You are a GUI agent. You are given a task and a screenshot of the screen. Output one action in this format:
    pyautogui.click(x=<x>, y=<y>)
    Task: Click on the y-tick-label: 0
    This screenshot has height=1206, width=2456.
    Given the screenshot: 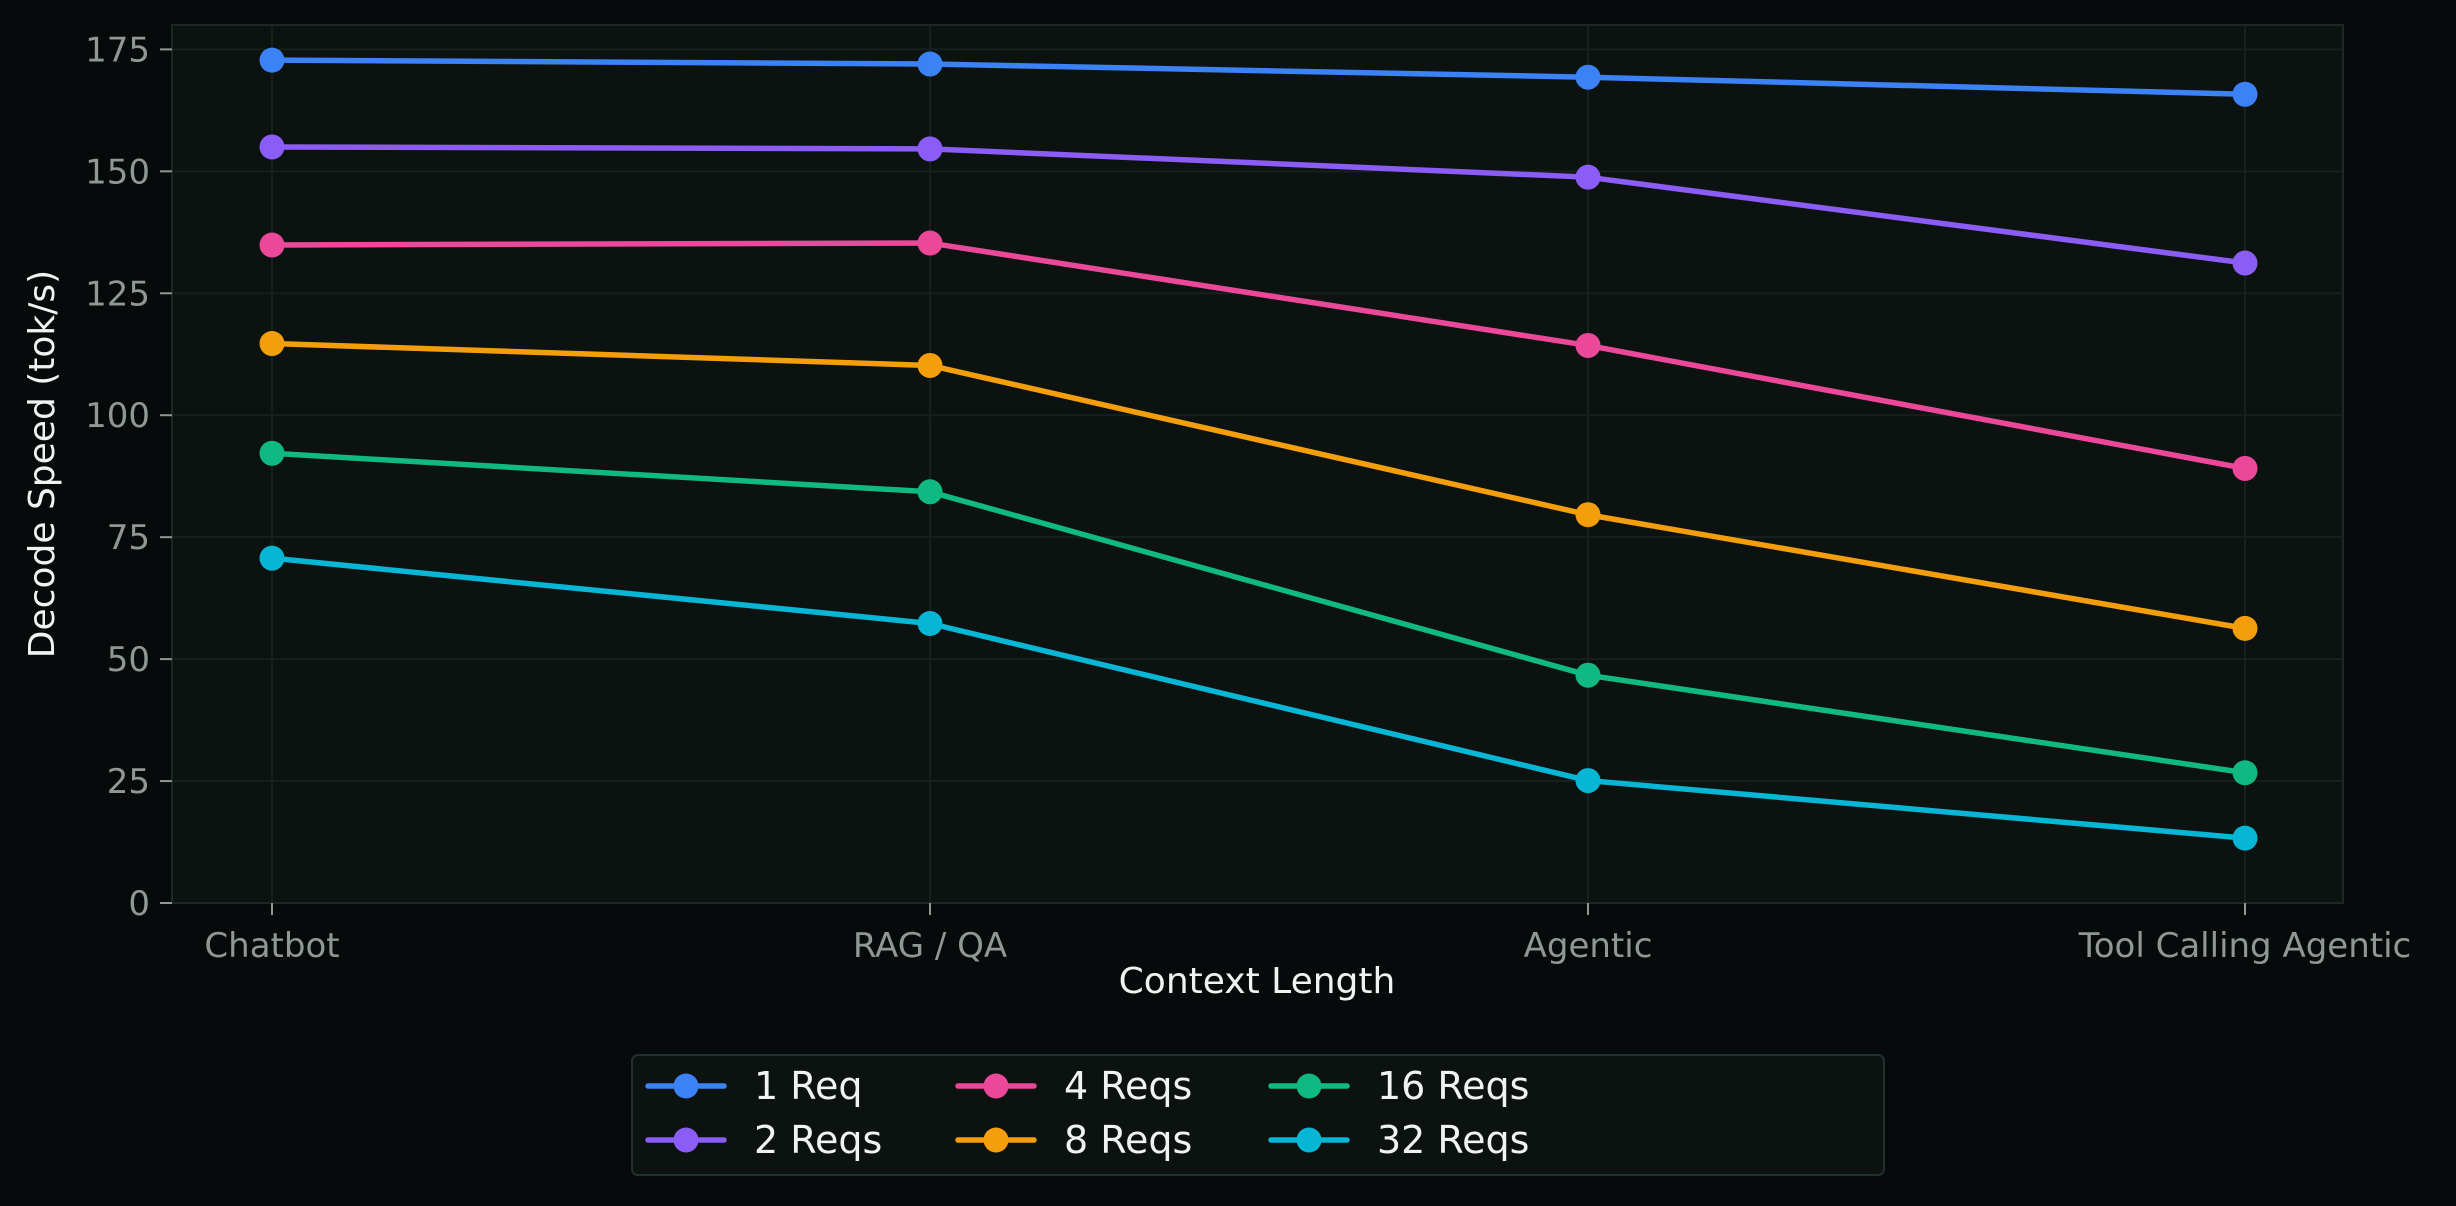 What is the action you would take?
    pyautogui.click(x=139, y=904)
    